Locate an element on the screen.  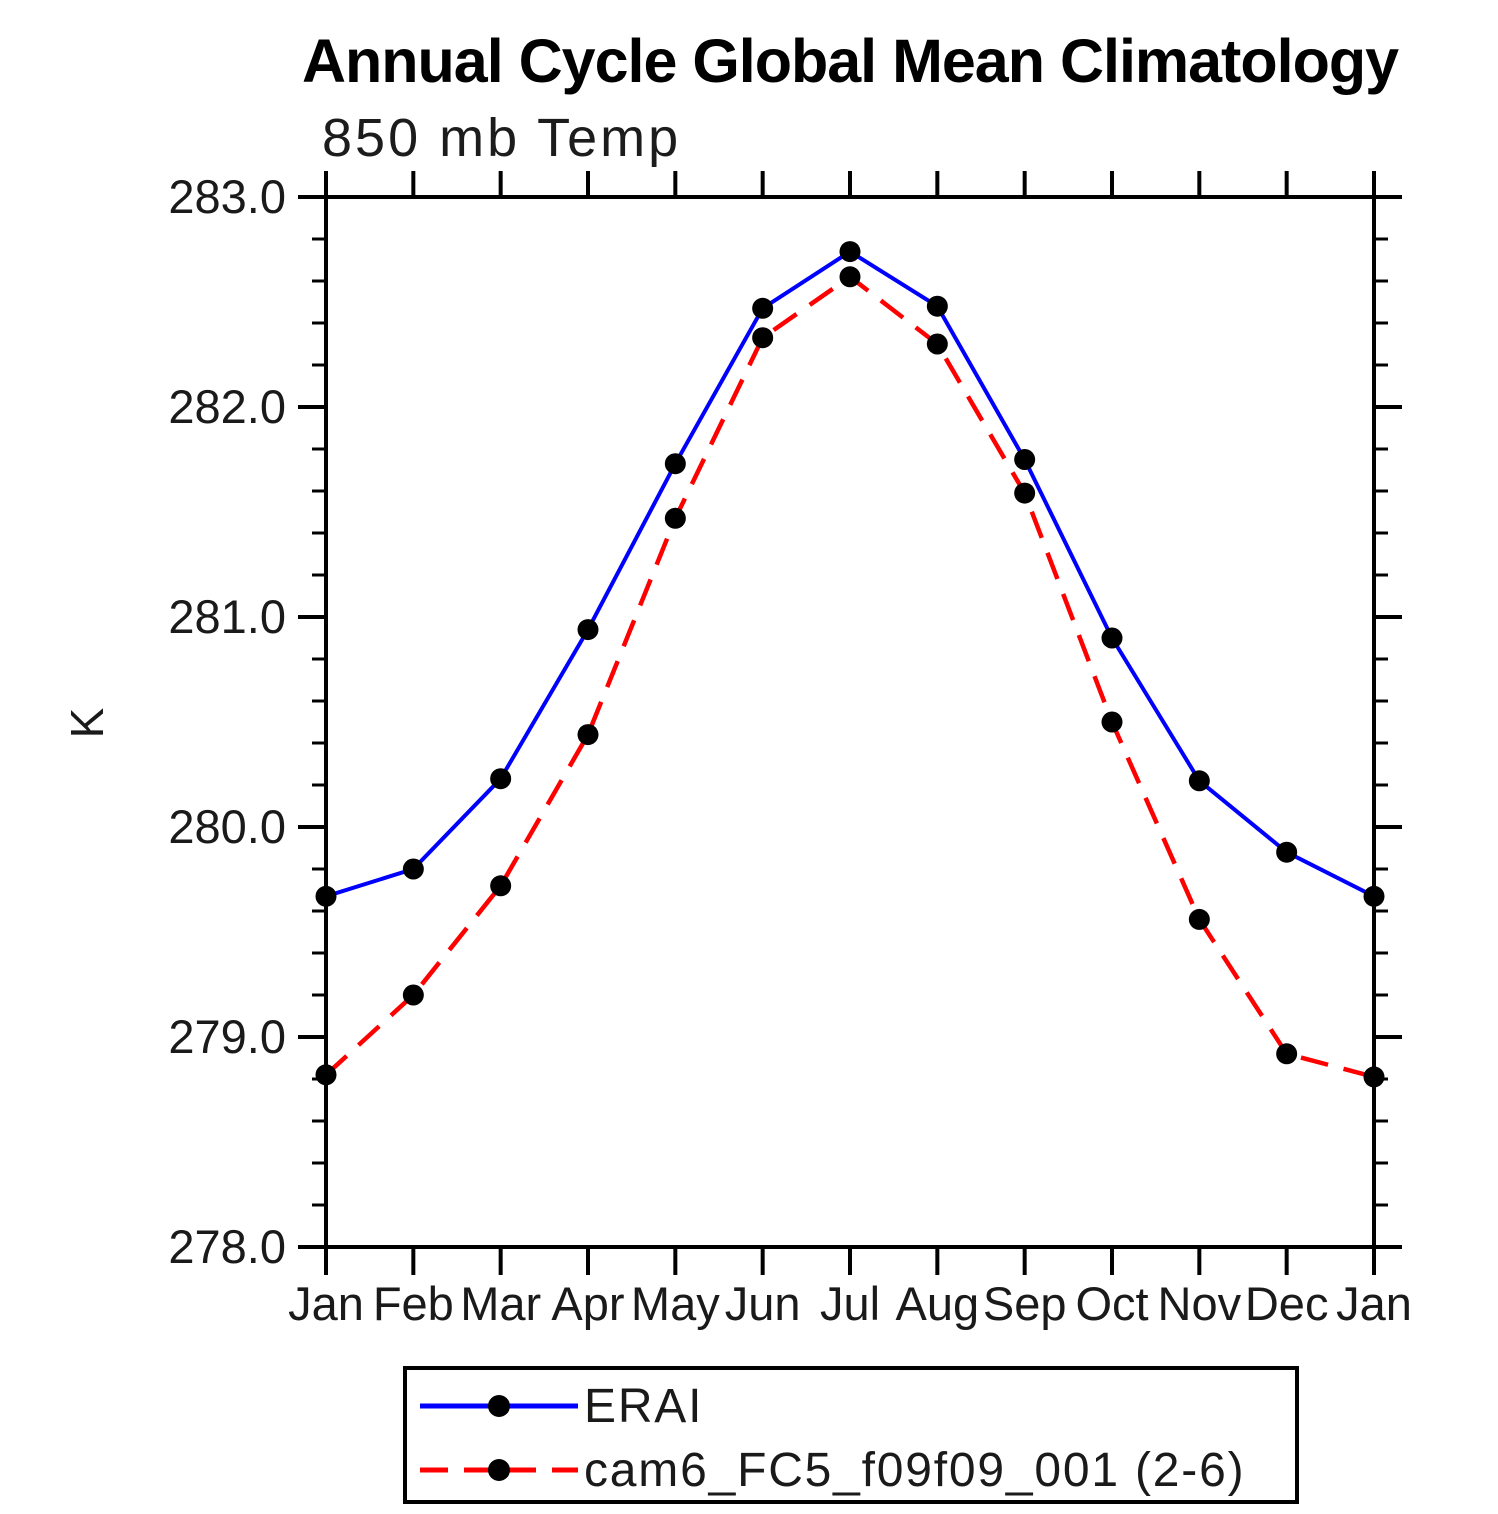
x-tick-label: Nov is located at coordinates (1200, 1303).